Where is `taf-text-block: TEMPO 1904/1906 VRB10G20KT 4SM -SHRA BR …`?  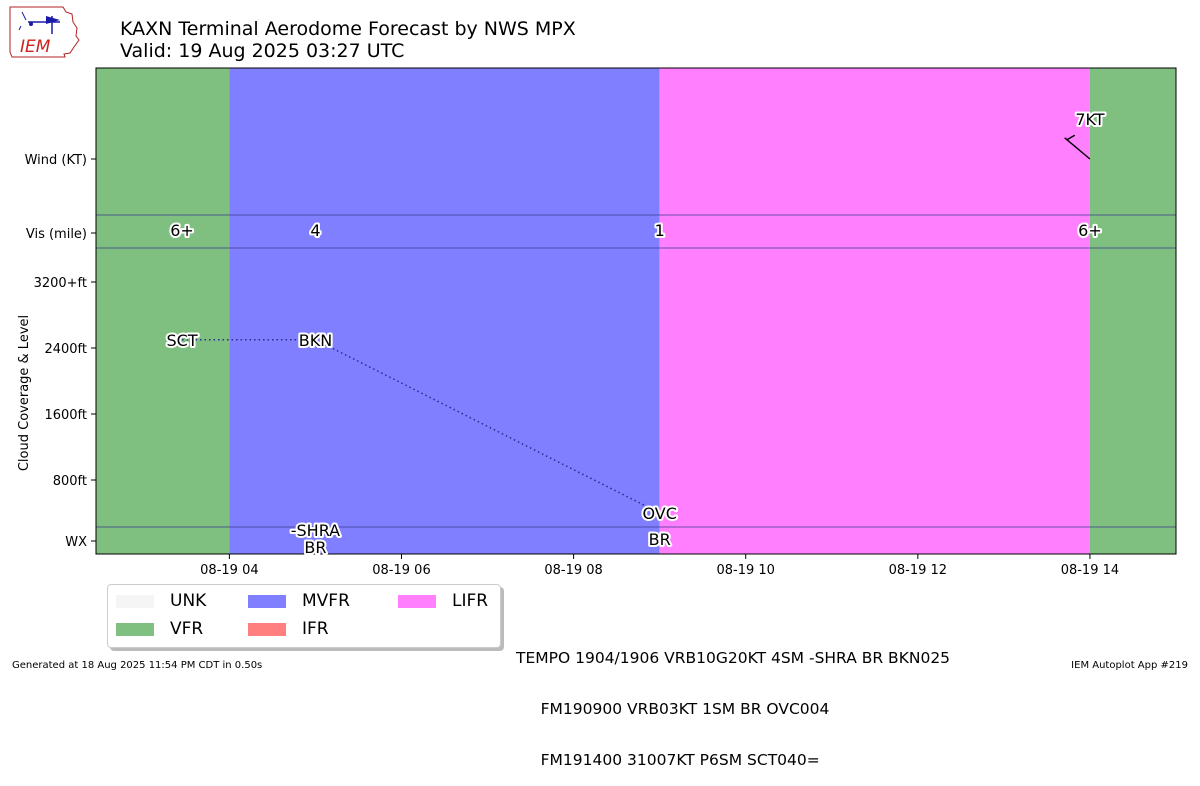
taf-text-block: TEMPO 1904/1906 VRB10G20KT 4SM -SHRA BR … is located at coordinates (733, 701).